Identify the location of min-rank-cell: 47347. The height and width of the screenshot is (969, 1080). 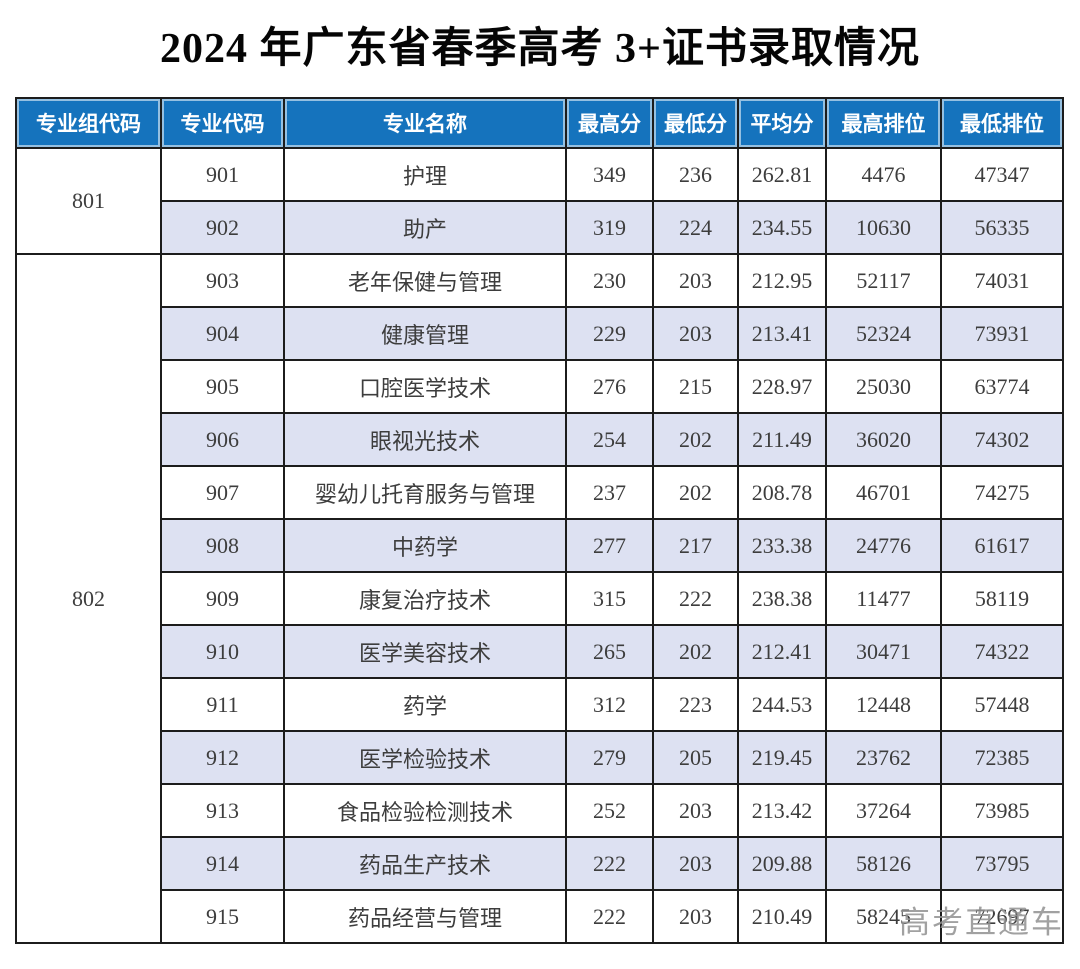
(1002, 174).